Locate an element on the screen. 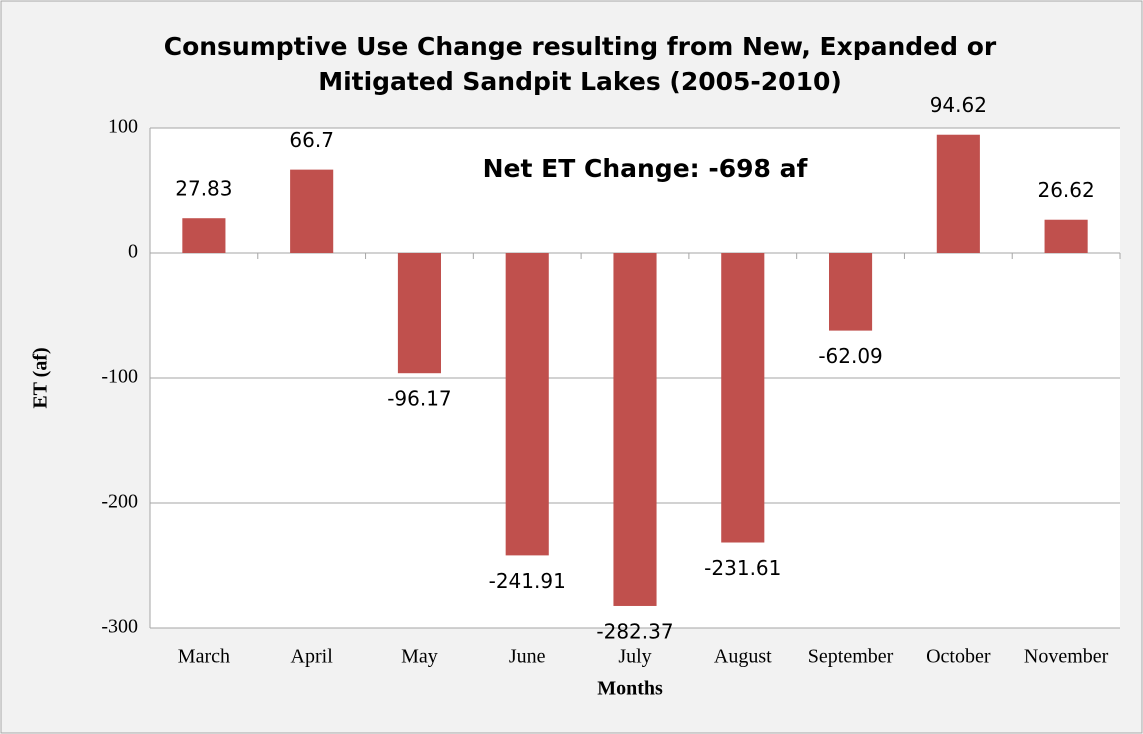 Image resolution: width=1143 pixels, height=734 pixels. y-tick-label: -200 is located at coordinates (119, 502).